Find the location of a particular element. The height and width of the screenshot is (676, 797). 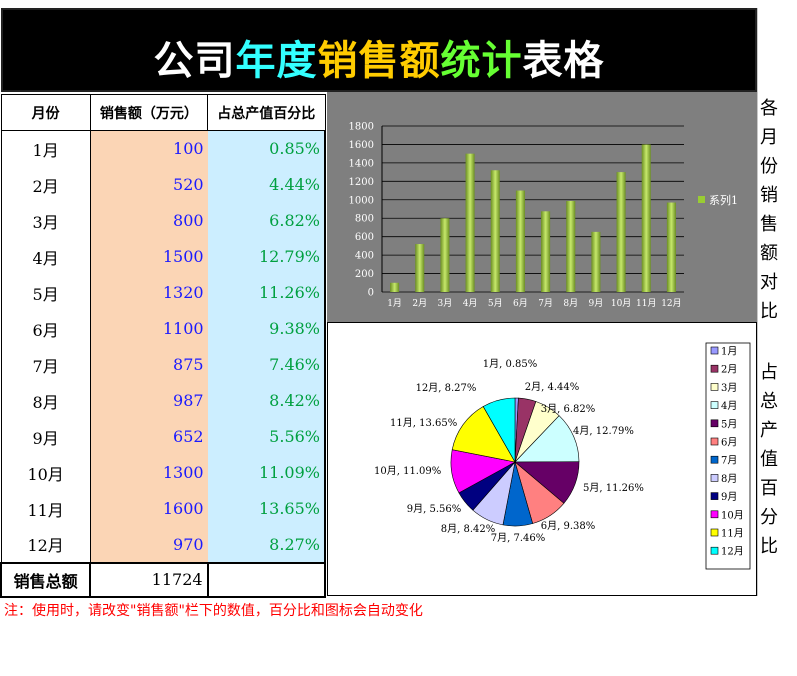

month-cell: 5月 is located at coordinates (45, 292).